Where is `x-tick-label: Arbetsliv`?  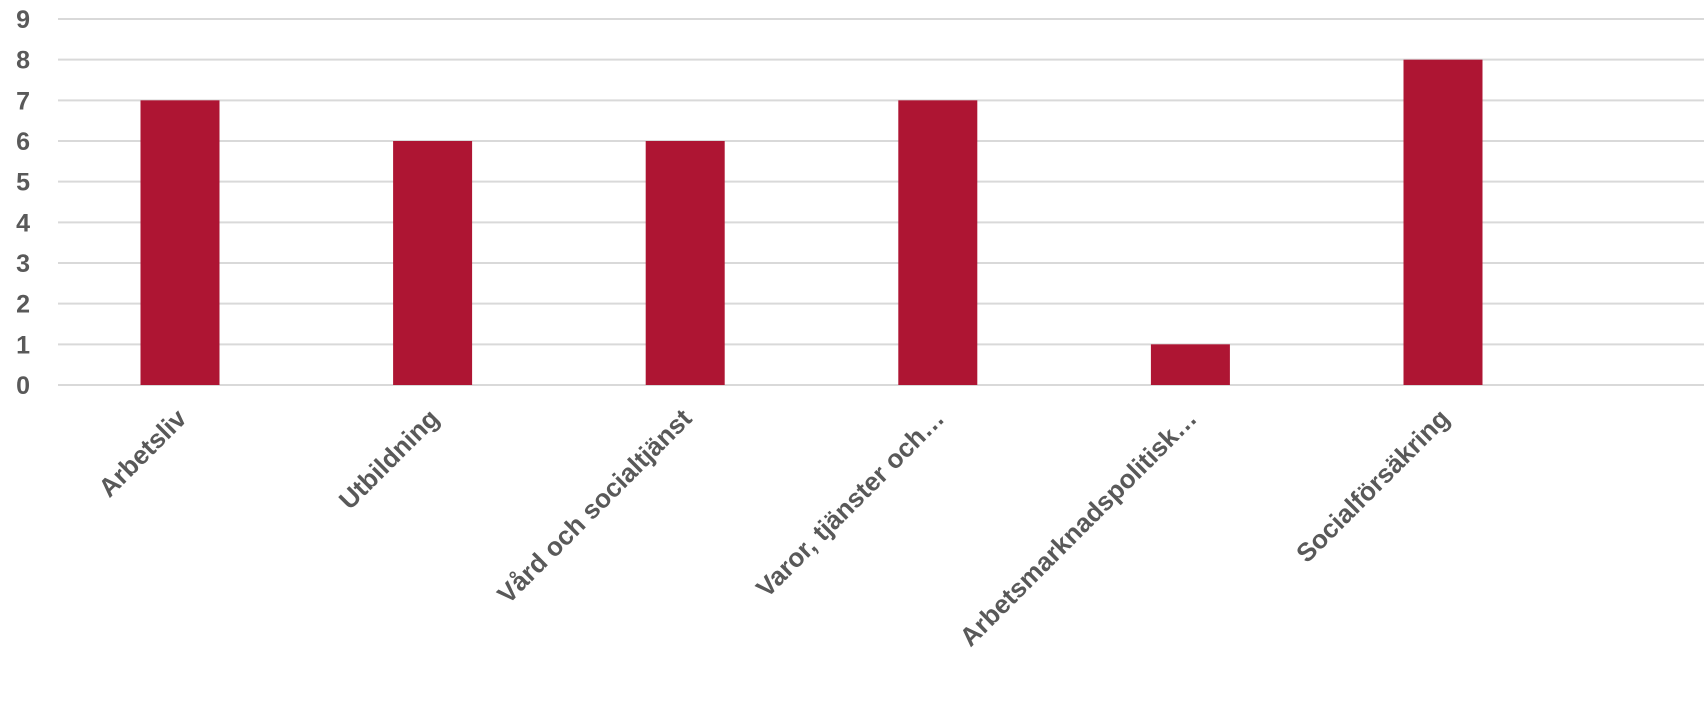
x-tick-label: Arbetsliv is located at coordinates (142, 453).